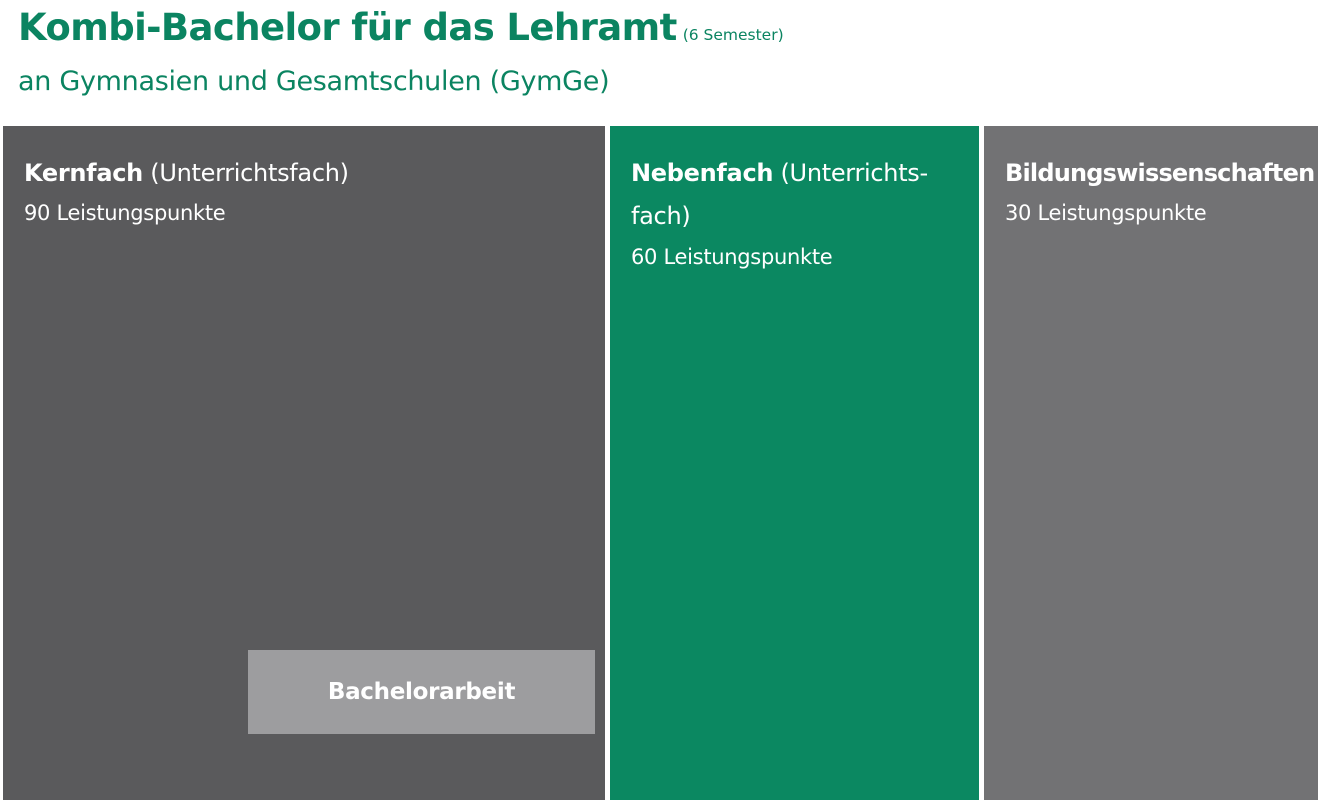 The image size is (1319, 800). I want to click on bachelorarbeit-box: Bachelorarbeit, so click(421, 692).